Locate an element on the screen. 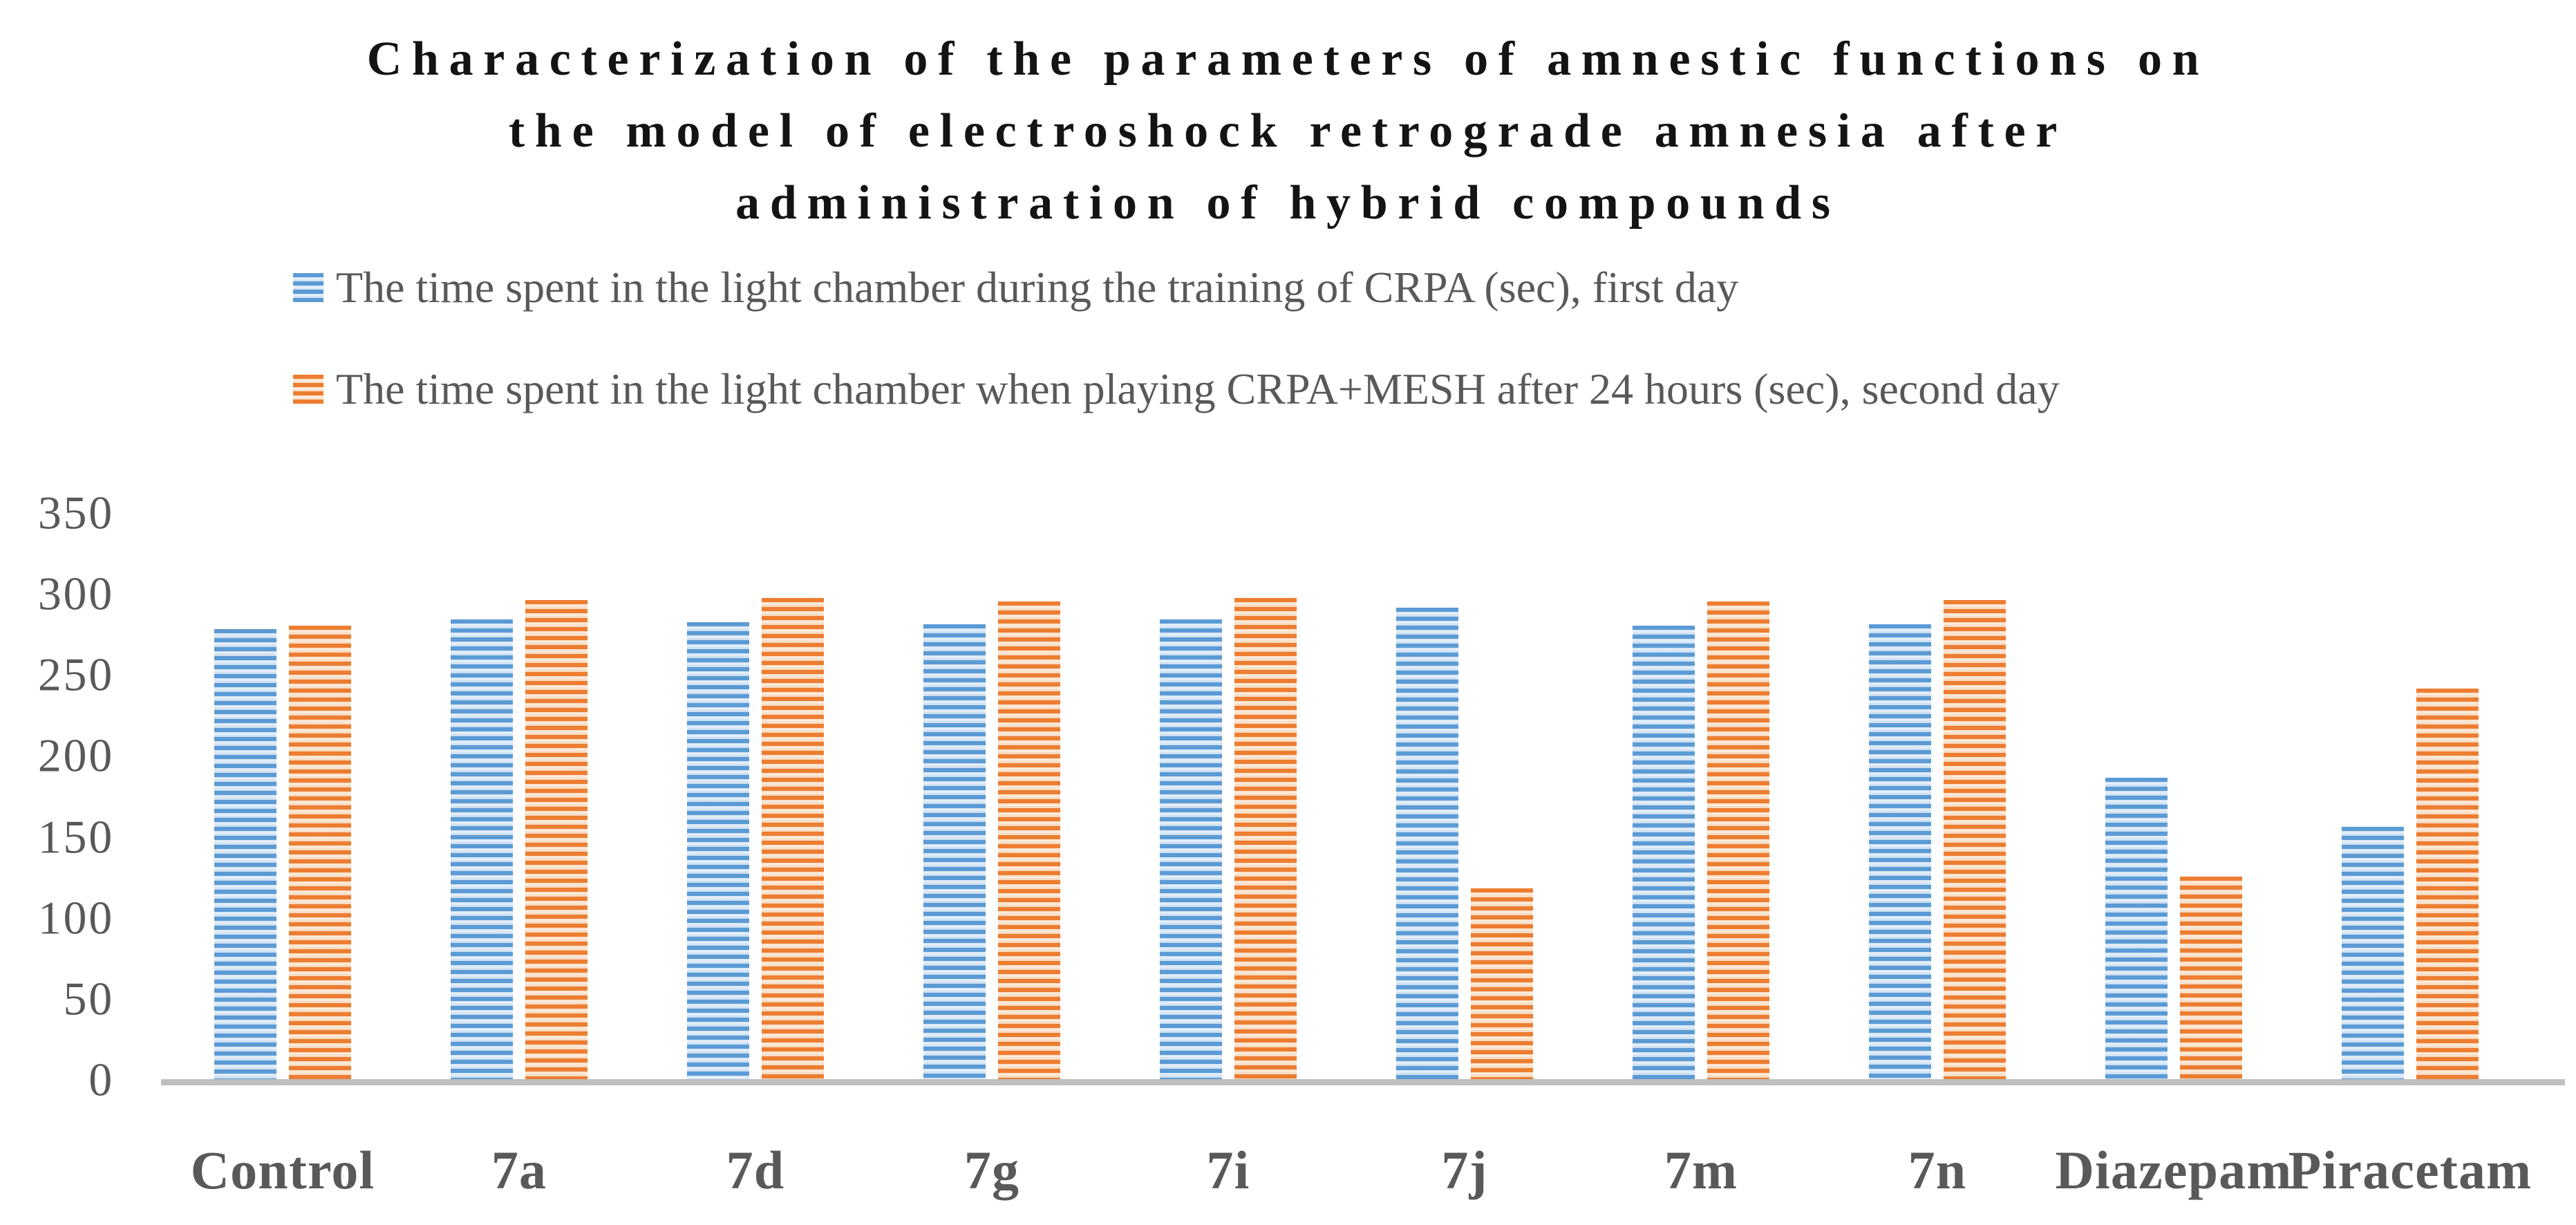  x-axis-category-label-7m: 7m is located at coordinates (1701, 1170).